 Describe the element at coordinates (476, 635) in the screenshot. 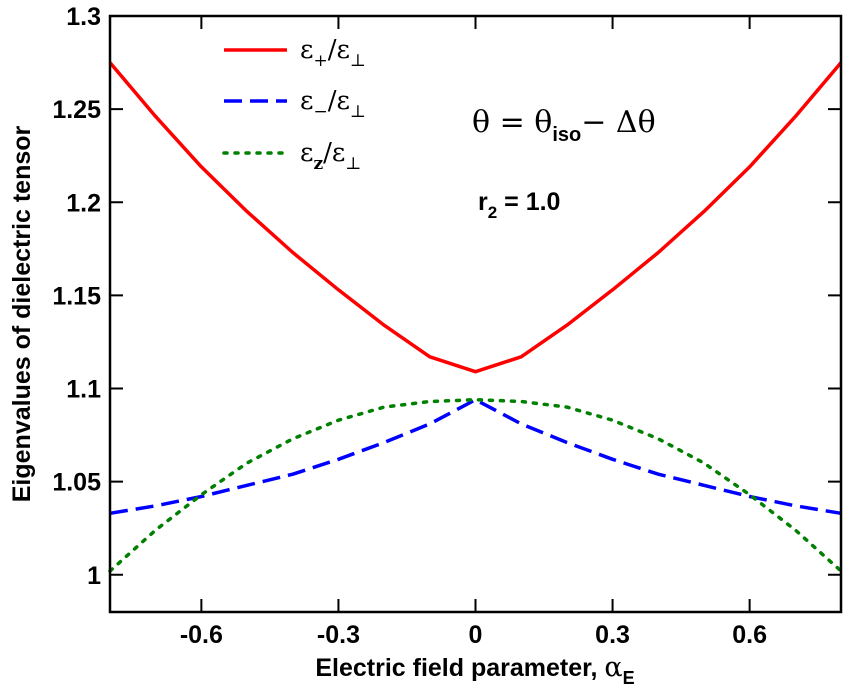

I see `x-tick-label: 0` at that location.